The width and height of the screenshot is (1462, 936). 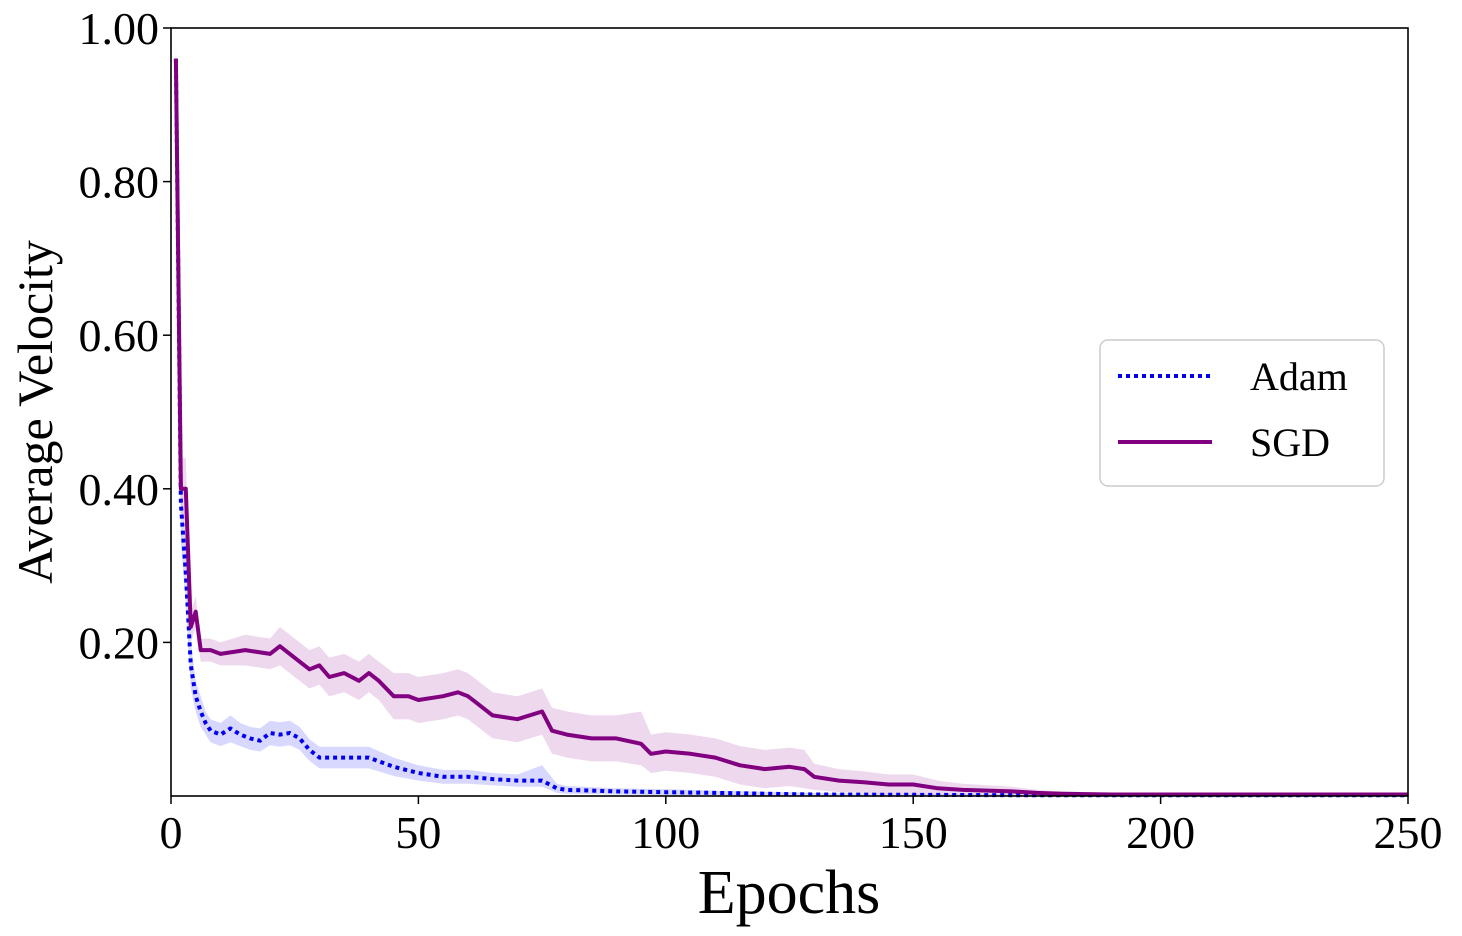 I want to click on y-tick-label: 0.60, so click(x=119, y=335).